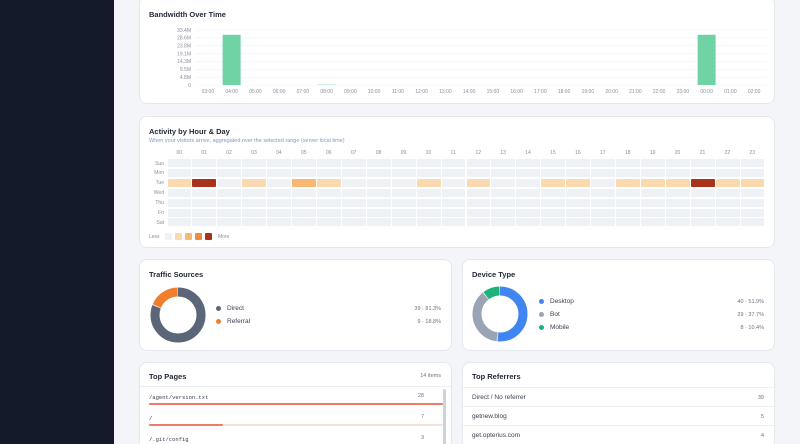  I want to click on page-path-3: /.git/config, so click(169, 439).